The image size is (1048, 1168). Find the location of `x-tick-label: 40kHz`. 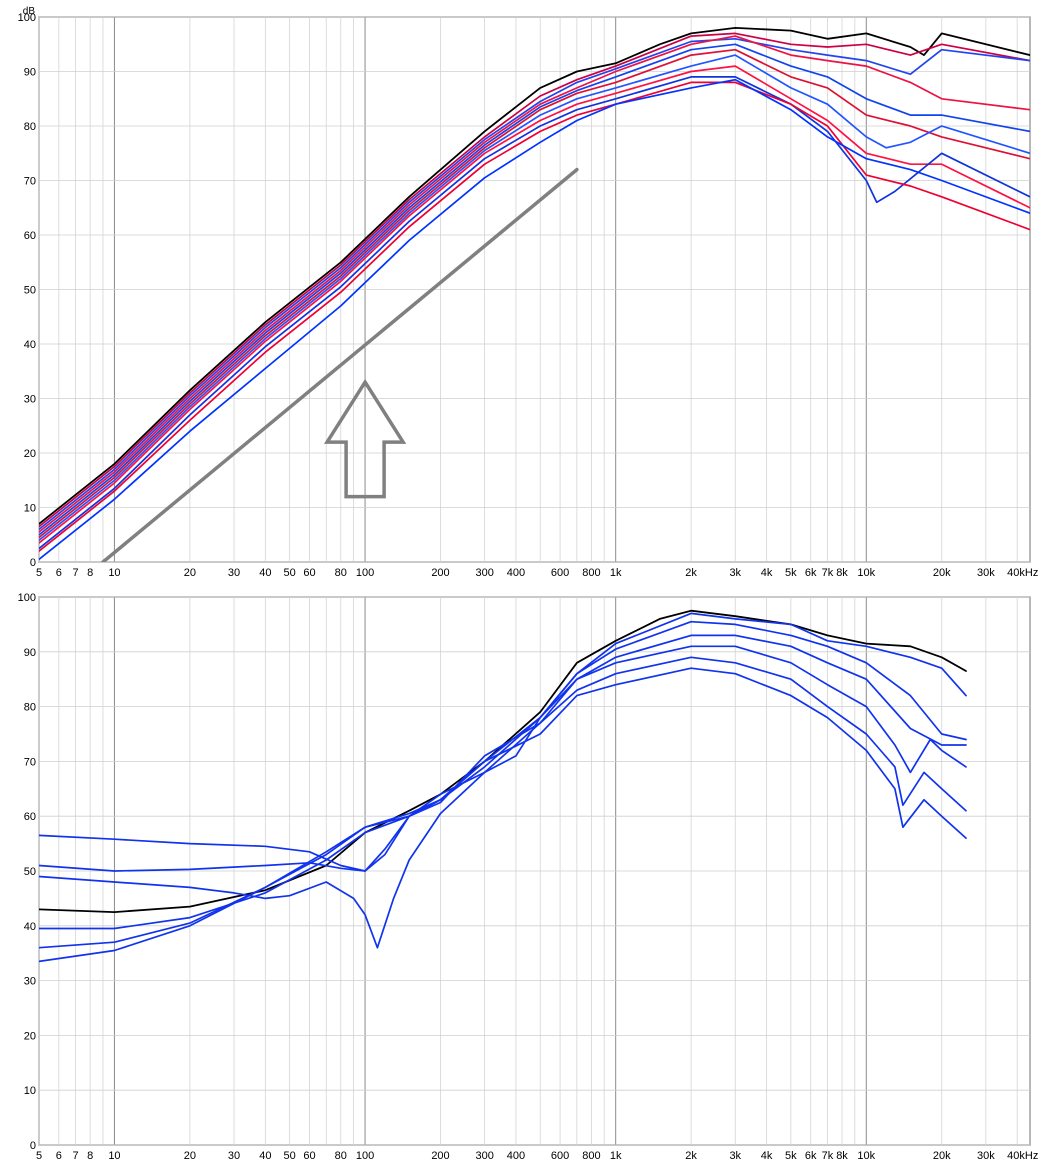

x-tick-label: 40kHz is located at coordinates (1022, 573).